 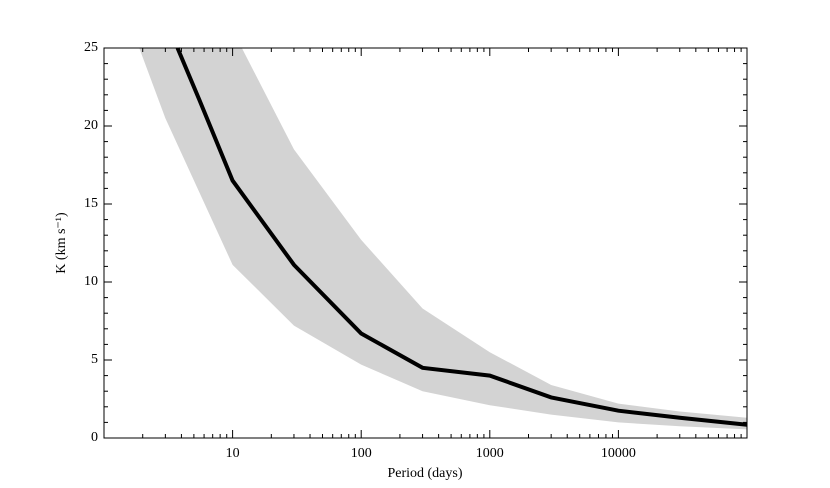 What do you see at coordinates (91, 281) in the screenshot?
I see `y-tick-label: 10` at bounding box center [91, 281].